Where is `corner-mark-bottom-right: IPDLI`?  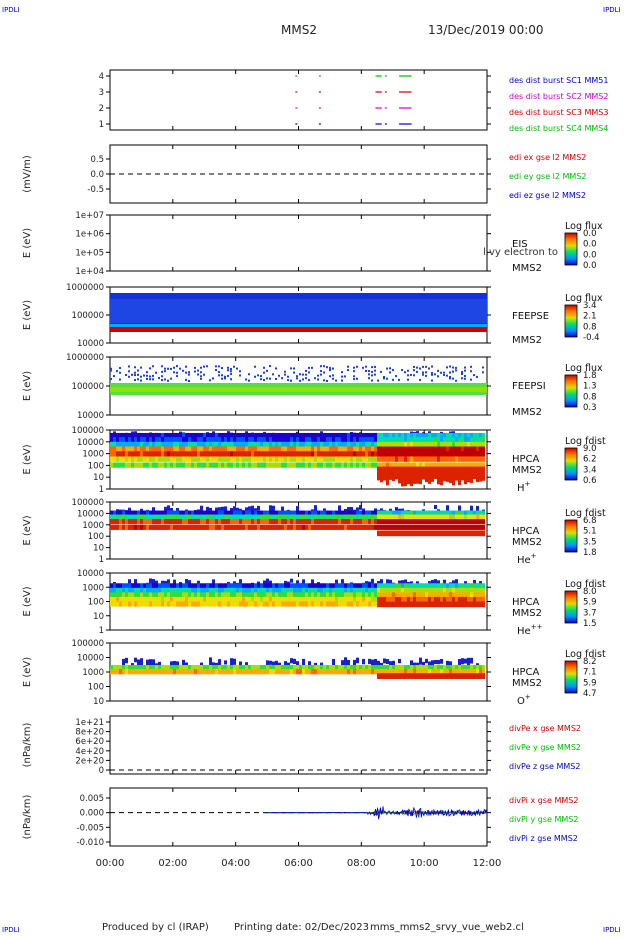
corner-mark-bottom-right: IPDLI is located at coordinates (612, 930).